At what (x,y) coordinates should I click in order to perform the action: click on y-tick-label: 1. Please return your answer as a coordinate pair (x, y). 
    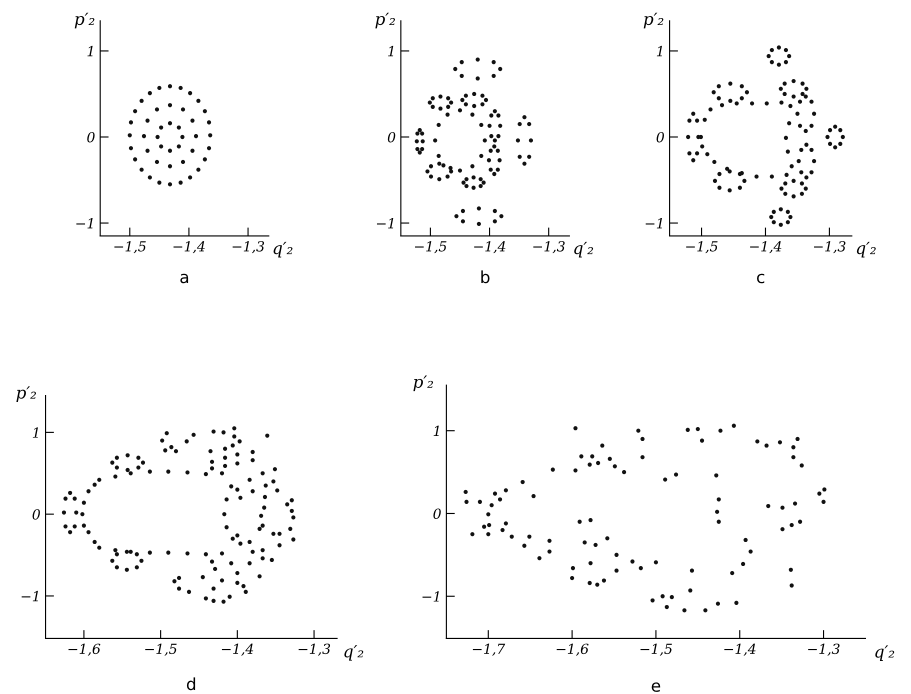
    Looking at the image, I should click on (659, 51).